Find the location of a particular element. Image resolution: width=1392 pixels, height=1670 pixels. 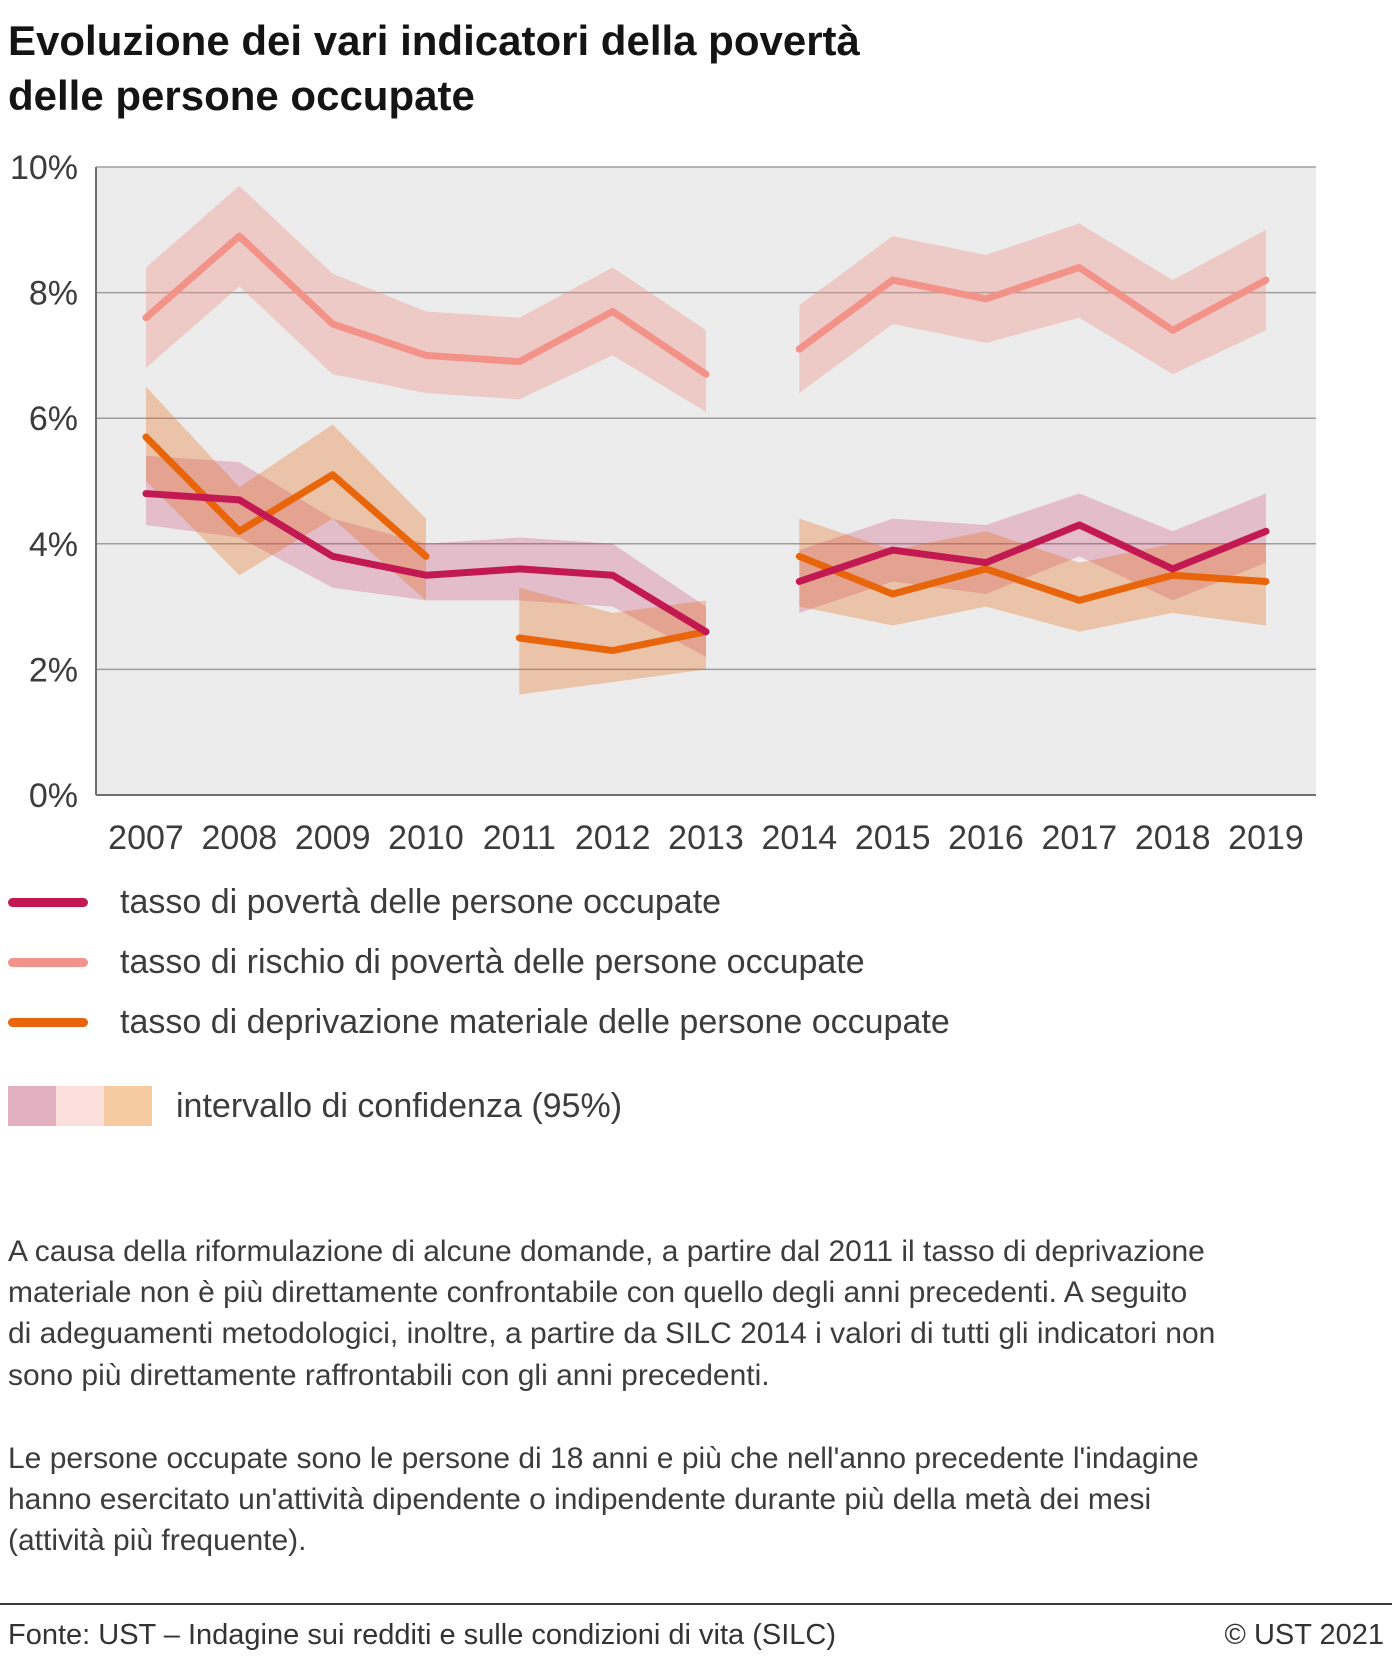

svg-text: 2010 is located at coordinates (426, 838).